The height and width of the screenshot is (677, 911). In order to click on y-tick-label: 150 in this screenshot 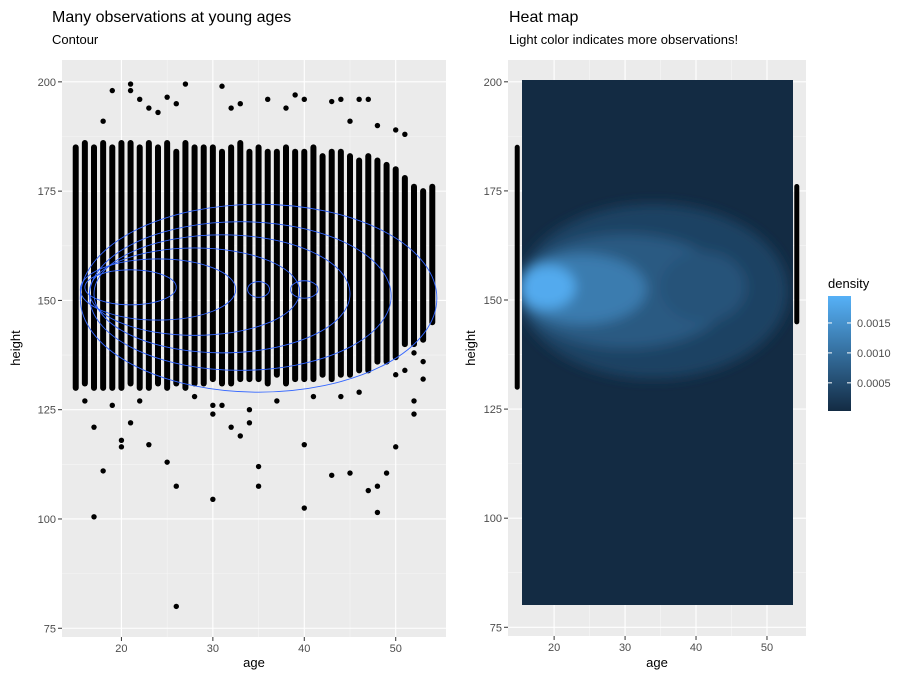, I will do `click(493, 301)`.